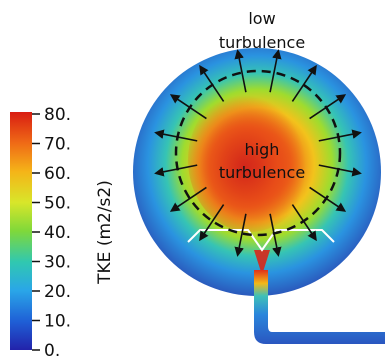  What do you see at coordinates (250, 160) in the screenshot?
I see `high-turbulence-core` at bounding box center [250, 160].